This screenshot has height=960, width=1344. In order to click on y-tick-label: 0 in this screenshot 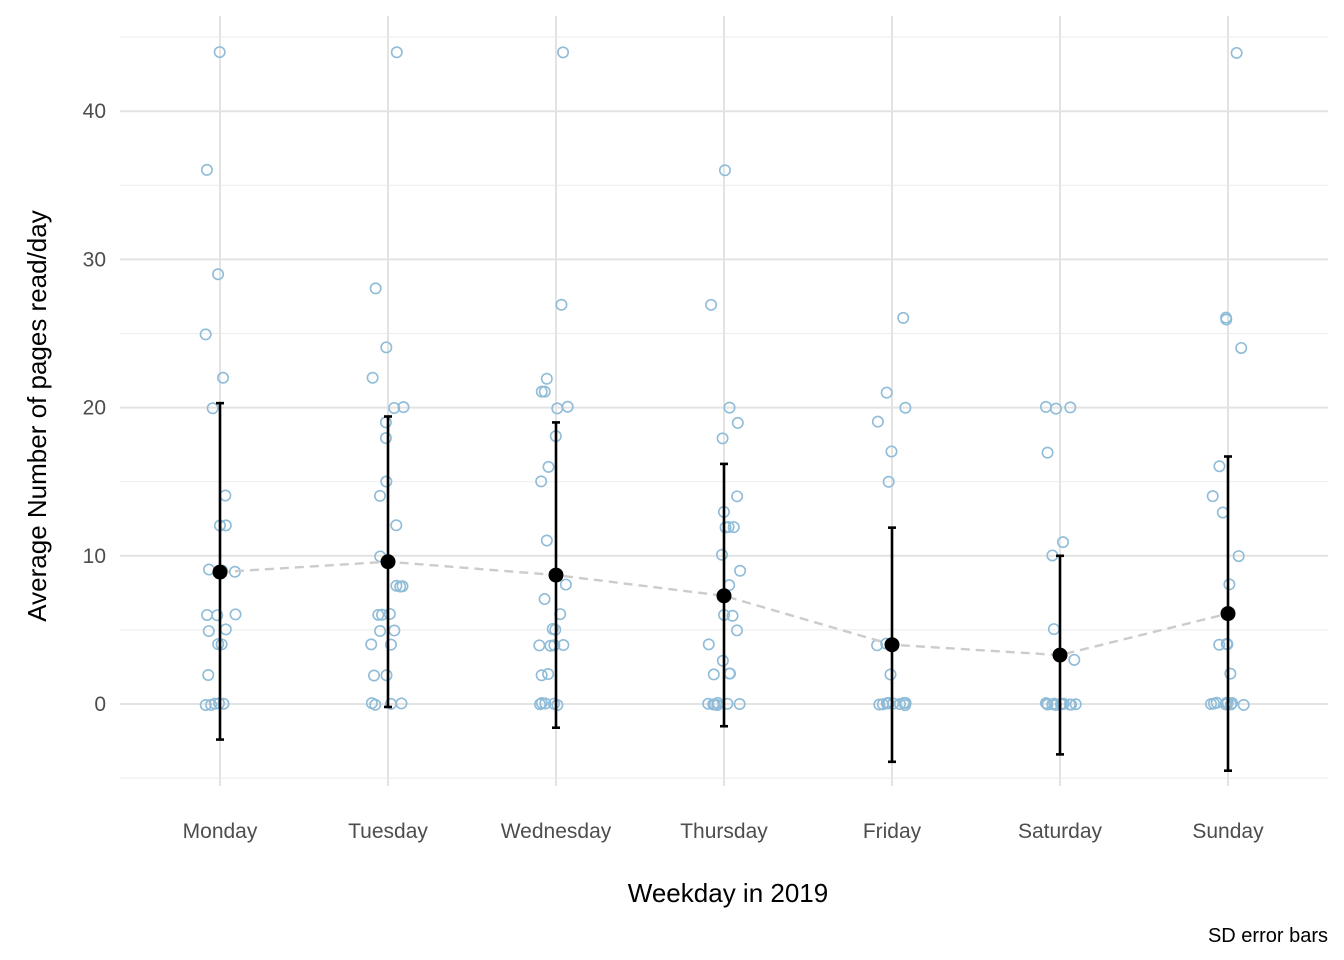, I will do `click(100, 704)`.